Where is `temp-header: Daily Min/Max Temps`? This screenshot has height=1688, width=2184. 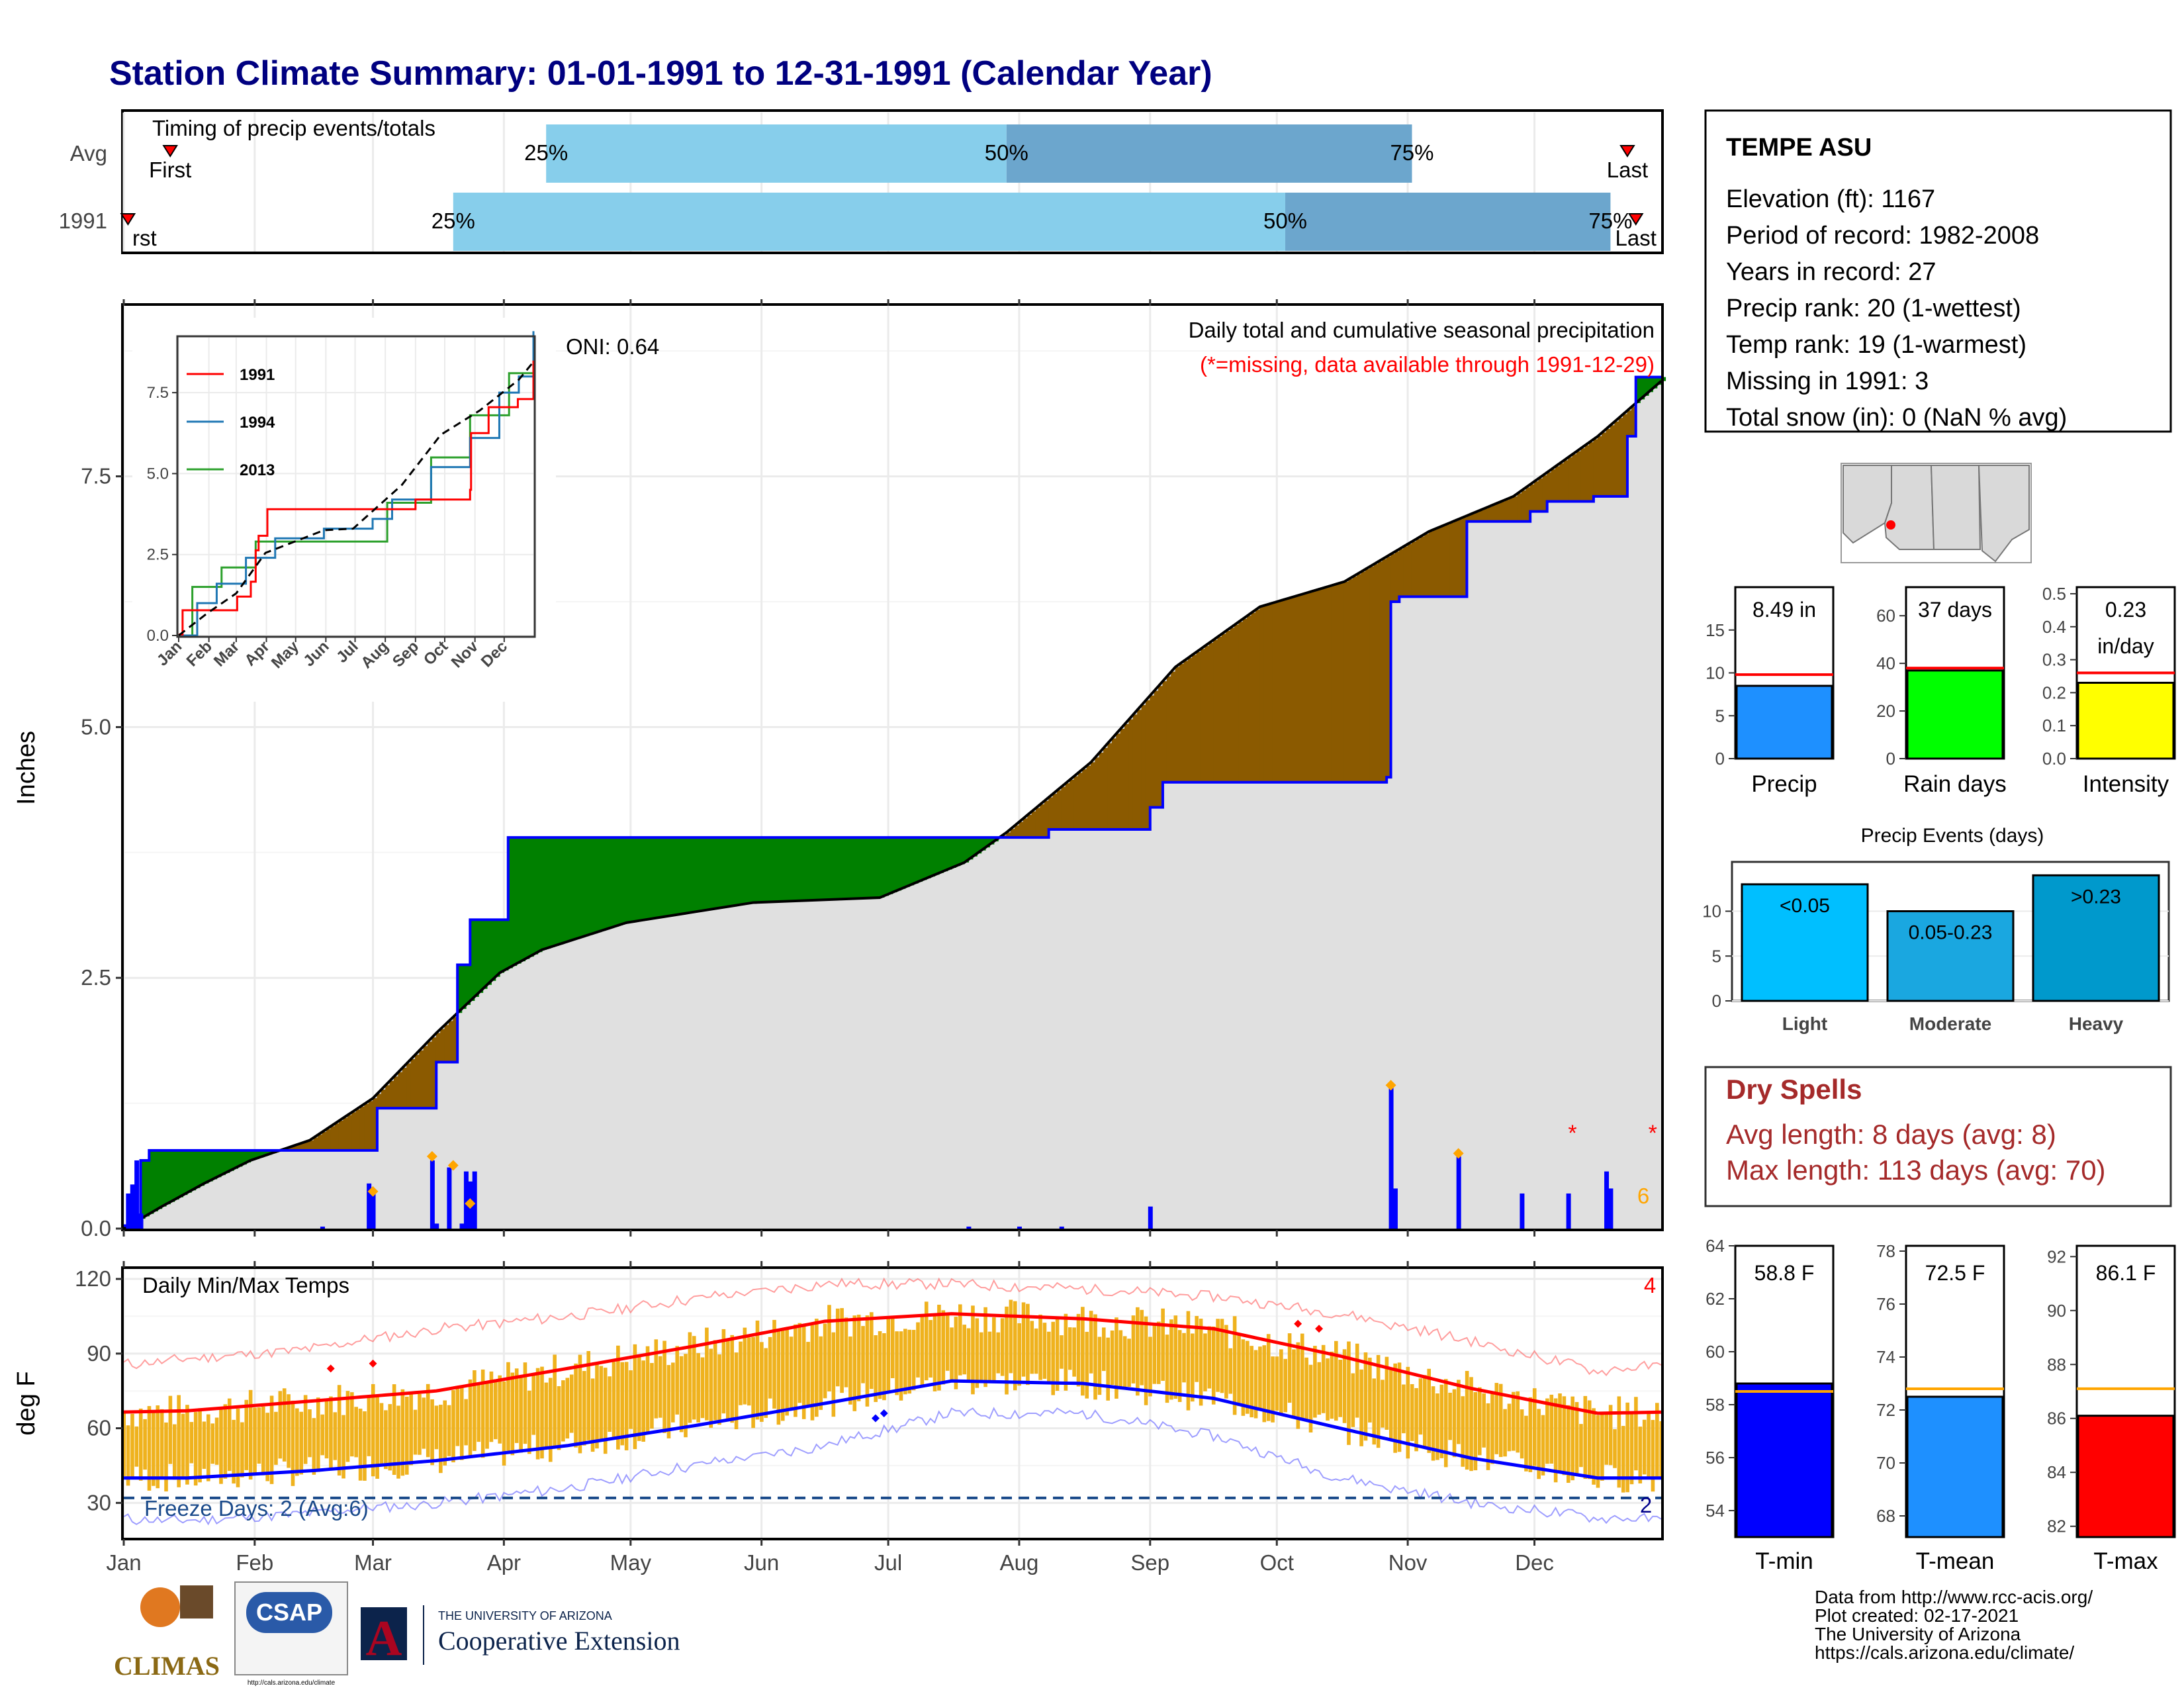
temp-header: Daily Min/Max Temps is located at coordinates (245, 1285).